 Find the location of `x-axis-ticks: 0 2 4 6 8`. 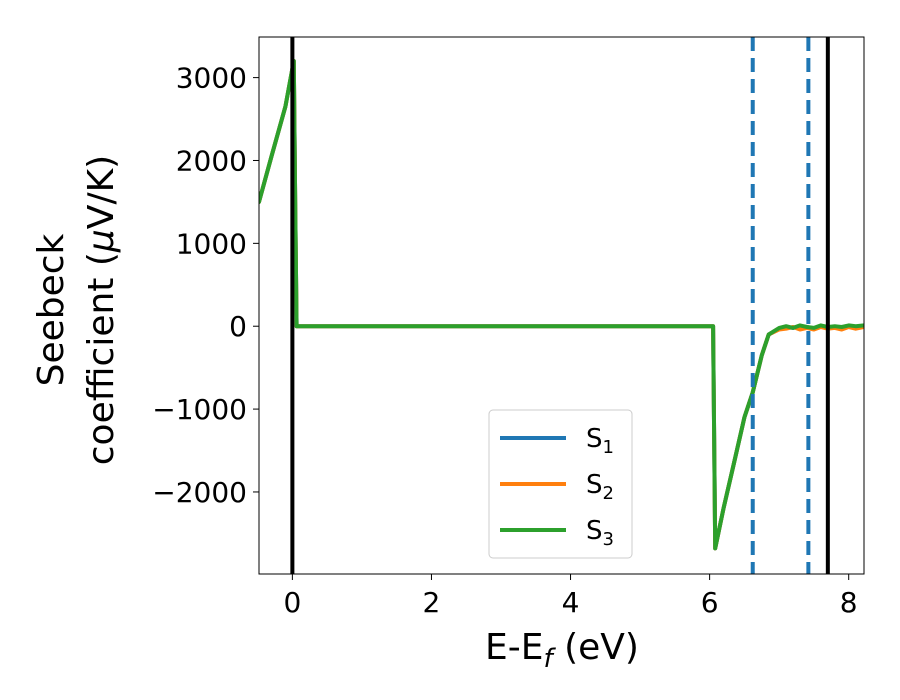

x-axis-ticks: 0 2 4 6 8 is located at coordinates (570, 596).